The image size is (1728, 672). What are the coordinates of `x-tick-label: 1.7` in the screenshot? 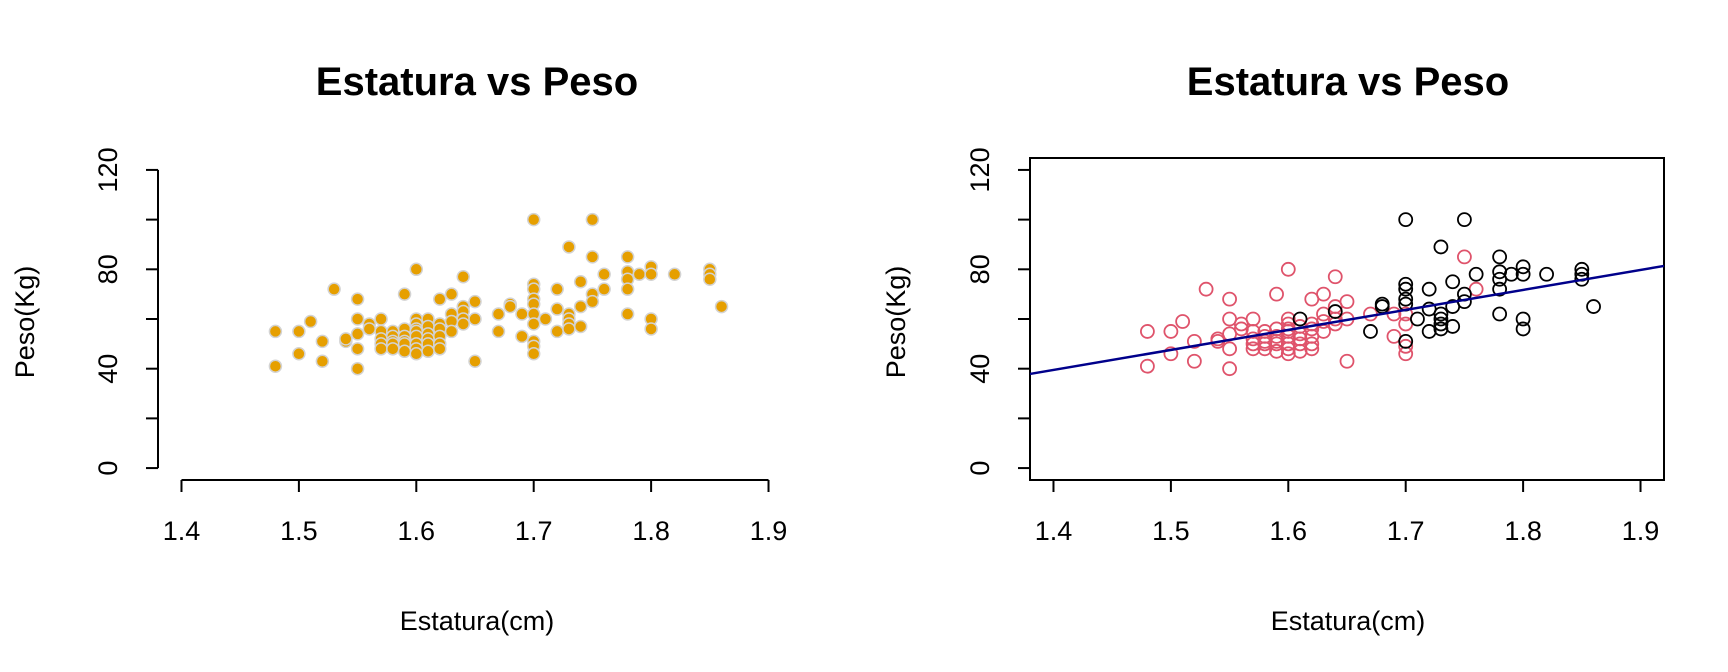 It's located at (1406, 531).